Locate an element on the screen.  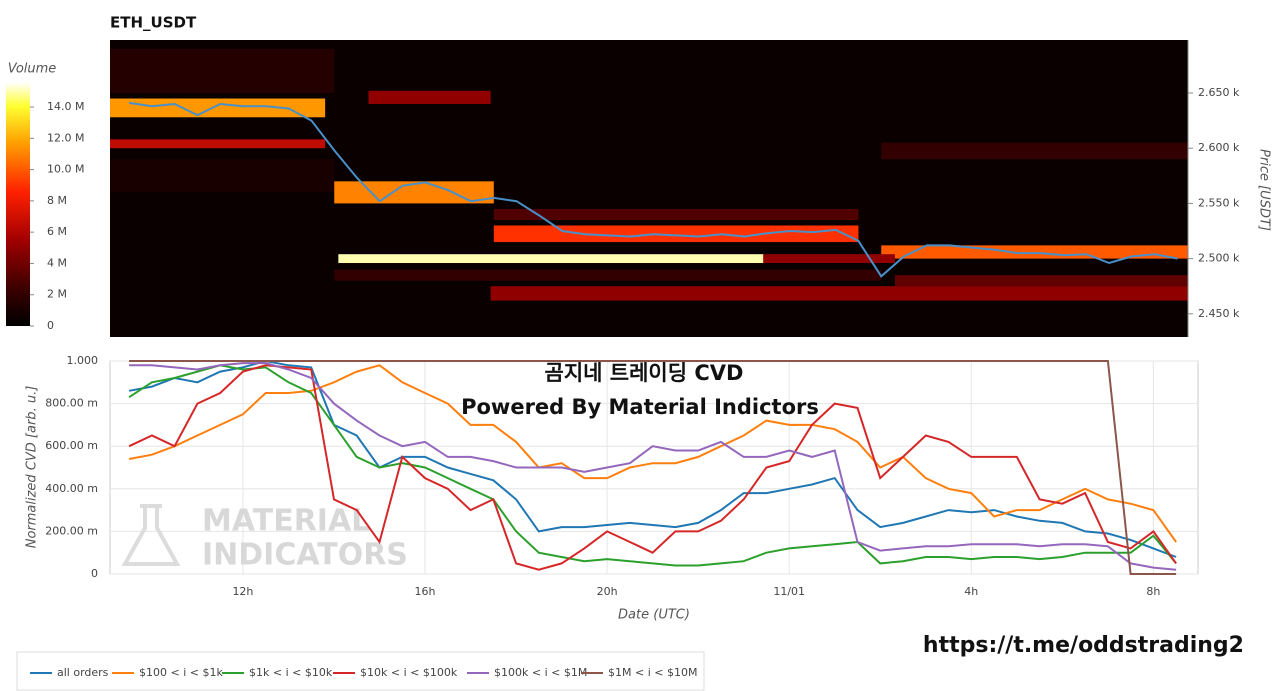
x-tick-label: 16h is located at coordinates (425, 591).